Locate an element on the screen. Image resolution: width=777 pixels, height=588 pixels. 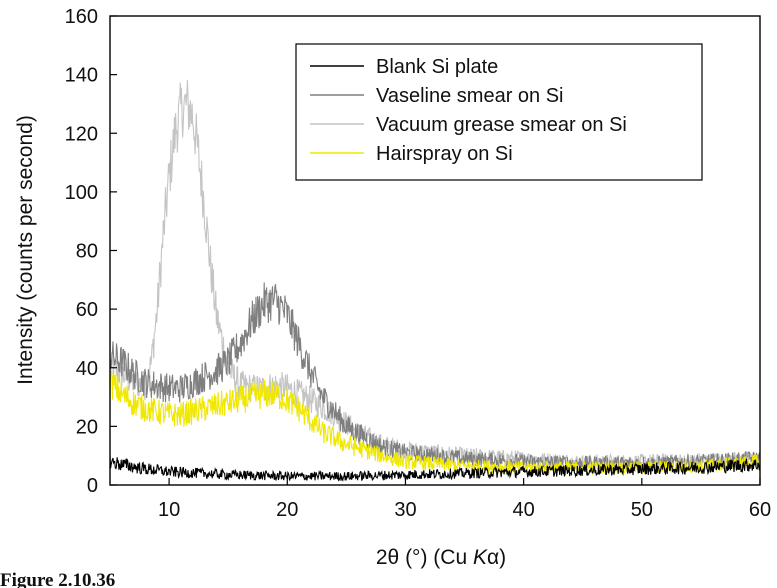
y-tick-label: 160 is located at coordinates (81, 17).